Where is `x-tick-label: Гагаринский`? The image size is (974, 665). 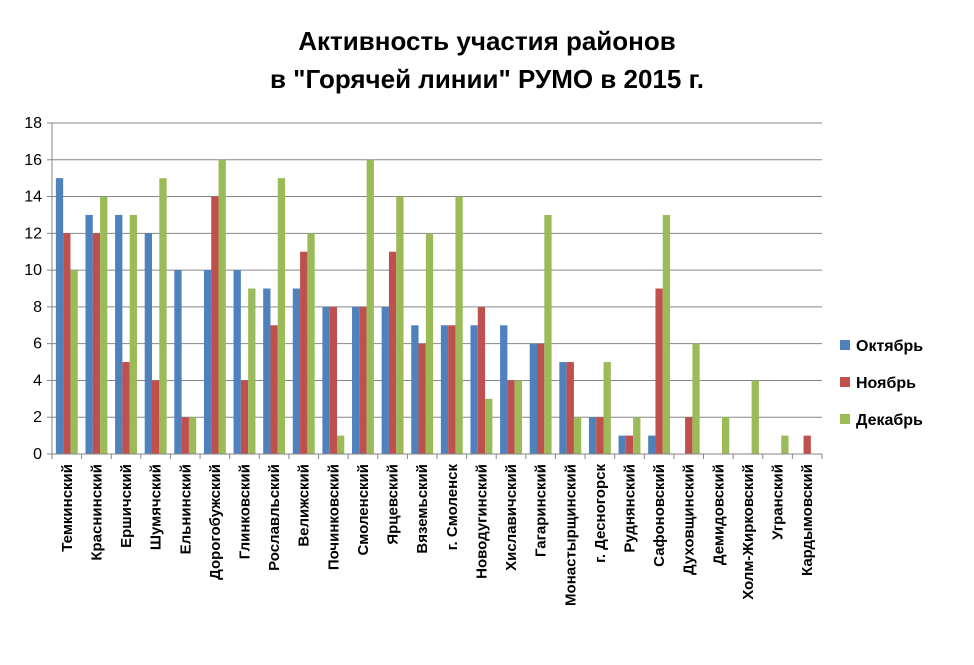 x-tick-label: Гагаринский is located at coordinates (541, 510).